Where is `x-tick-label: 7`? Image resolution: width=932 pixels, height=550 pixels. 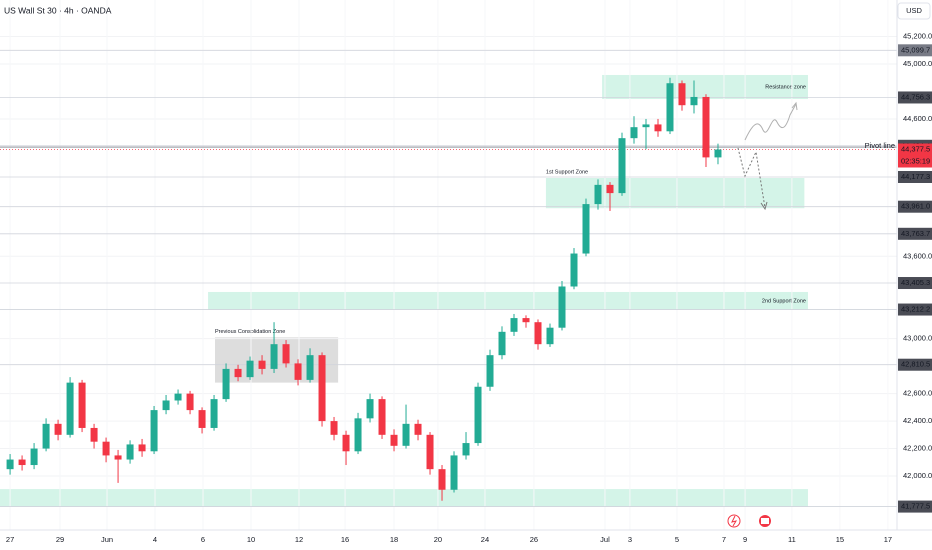 x-tick-label: 7 is located at coordinates (724, 539).